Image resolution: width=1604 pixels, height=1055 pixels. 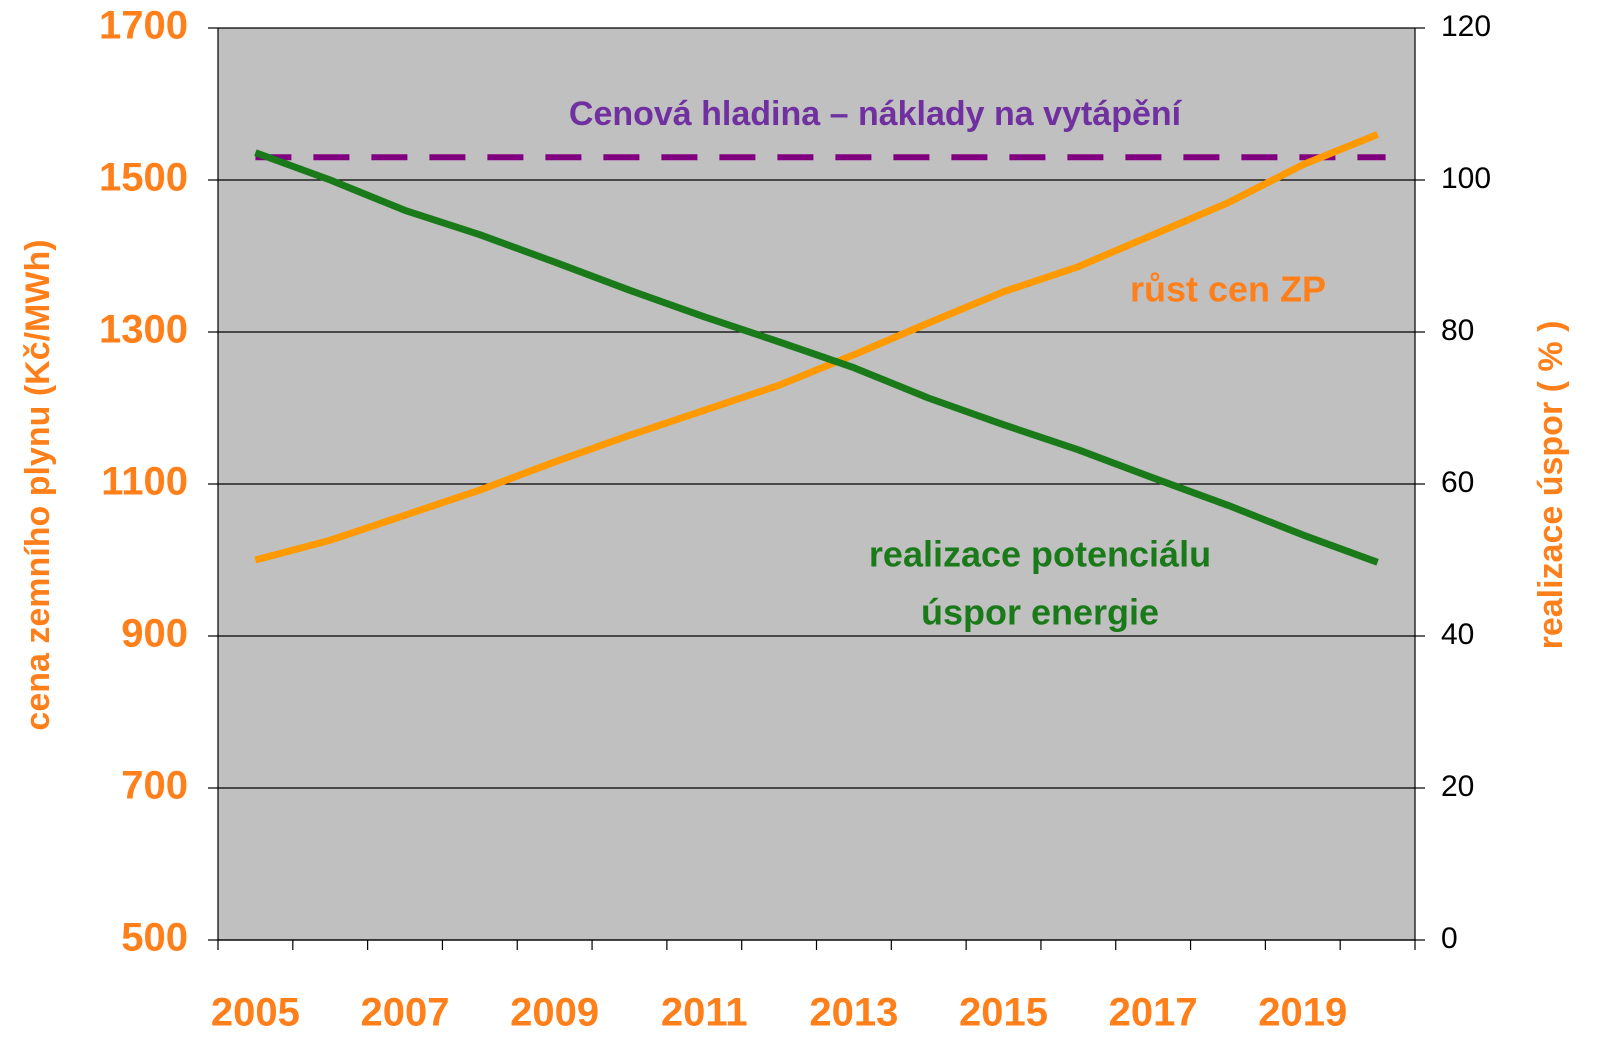 What do you see at coordinates (405, 1013) in the screenshot?
I see `x-tick-label: 2007` at bounding box center [405, 1013].